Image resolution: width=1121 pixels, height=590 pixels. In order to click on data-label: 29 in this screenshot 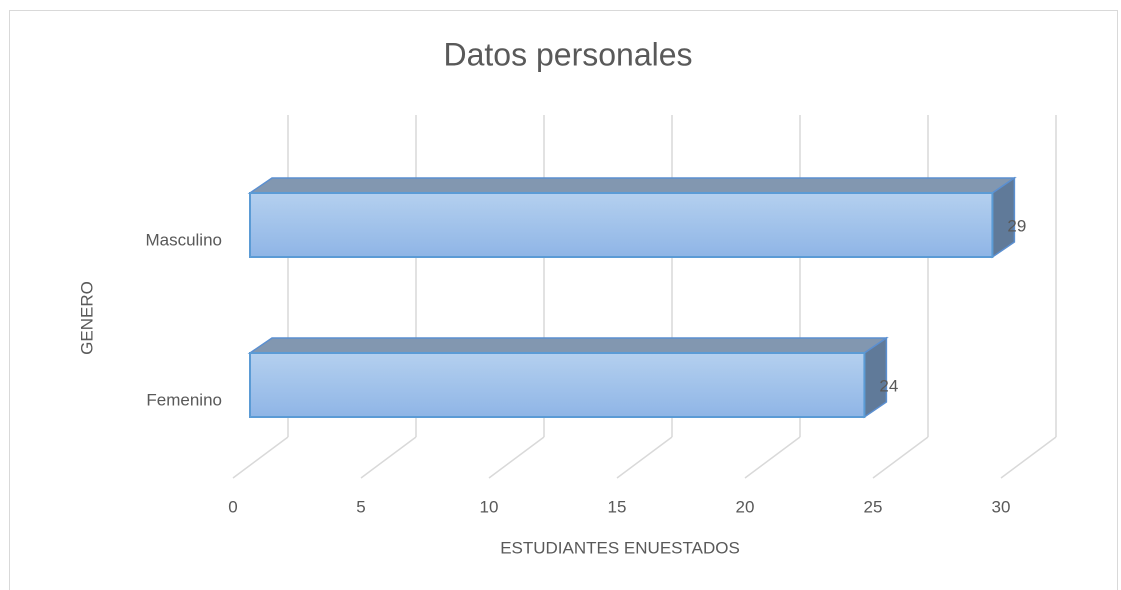, I will do `click(1016, 225)`.